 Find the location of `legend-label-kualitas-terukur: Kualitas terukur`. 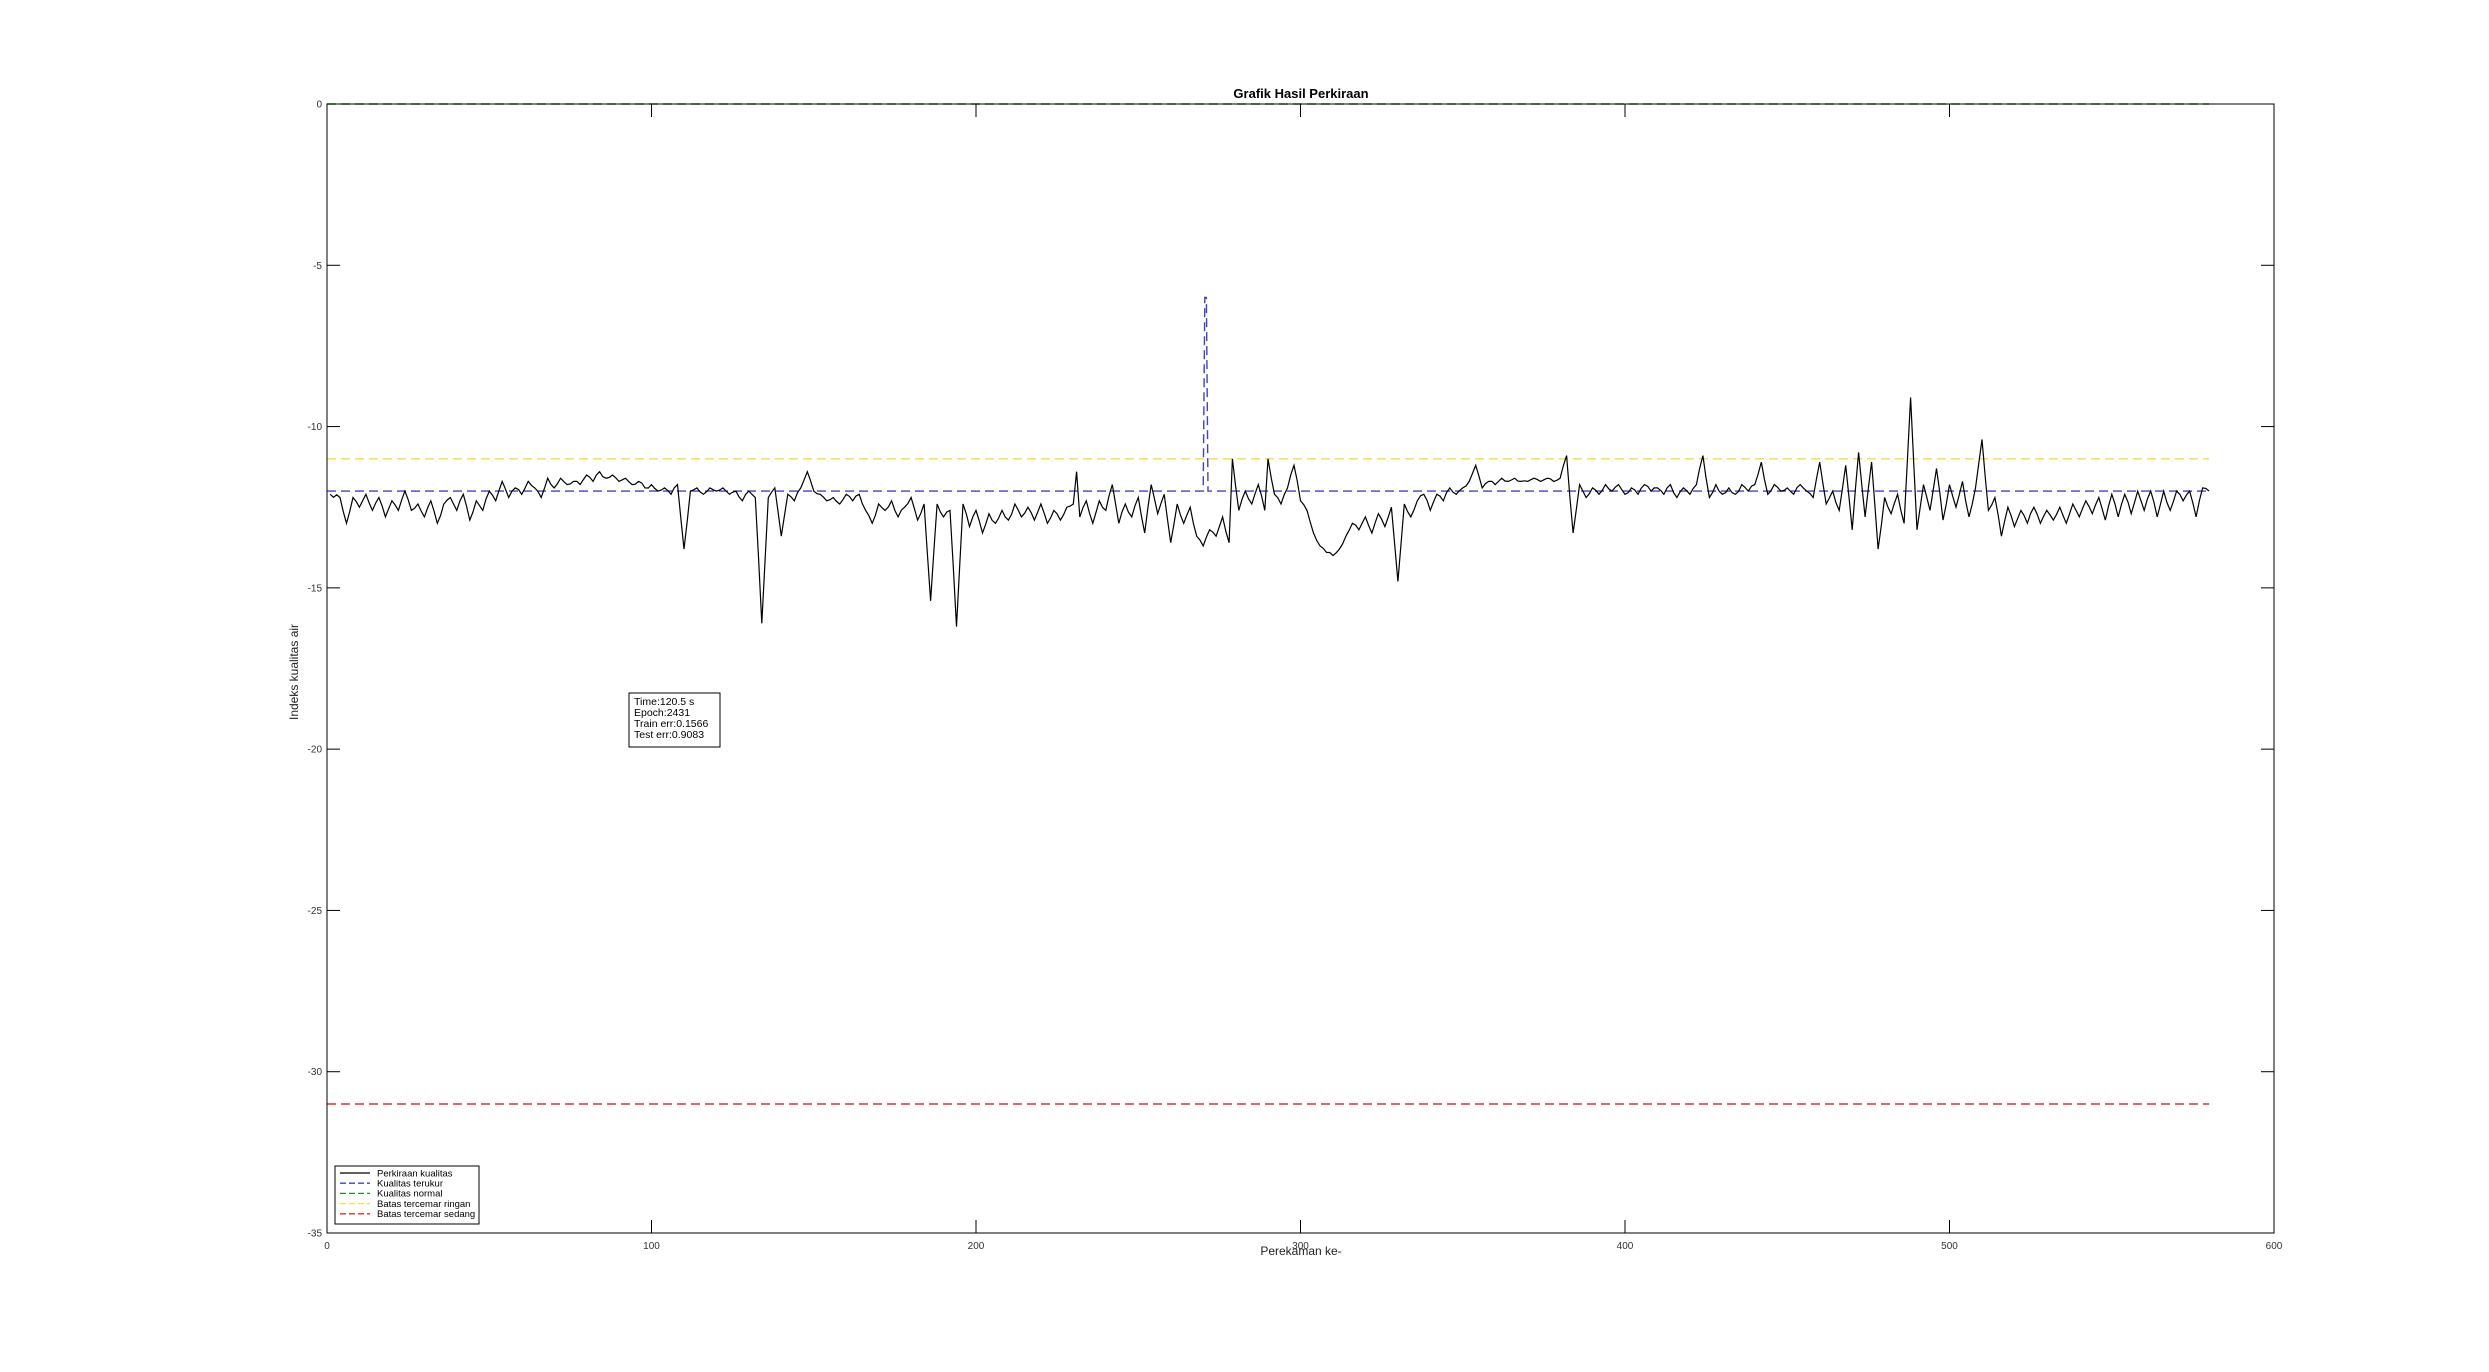

legend-label-kualitas-terukur: Kualitas terukur is located at coordinates (410, 1184).